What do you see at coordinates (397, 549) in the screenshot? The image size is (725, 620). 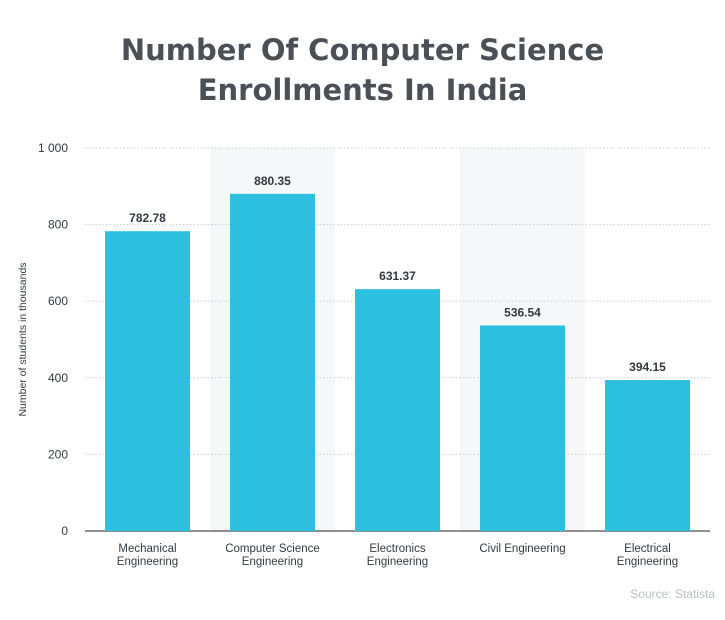 I see `x-tick-label: Electronics` at bounding box center [397, 549].